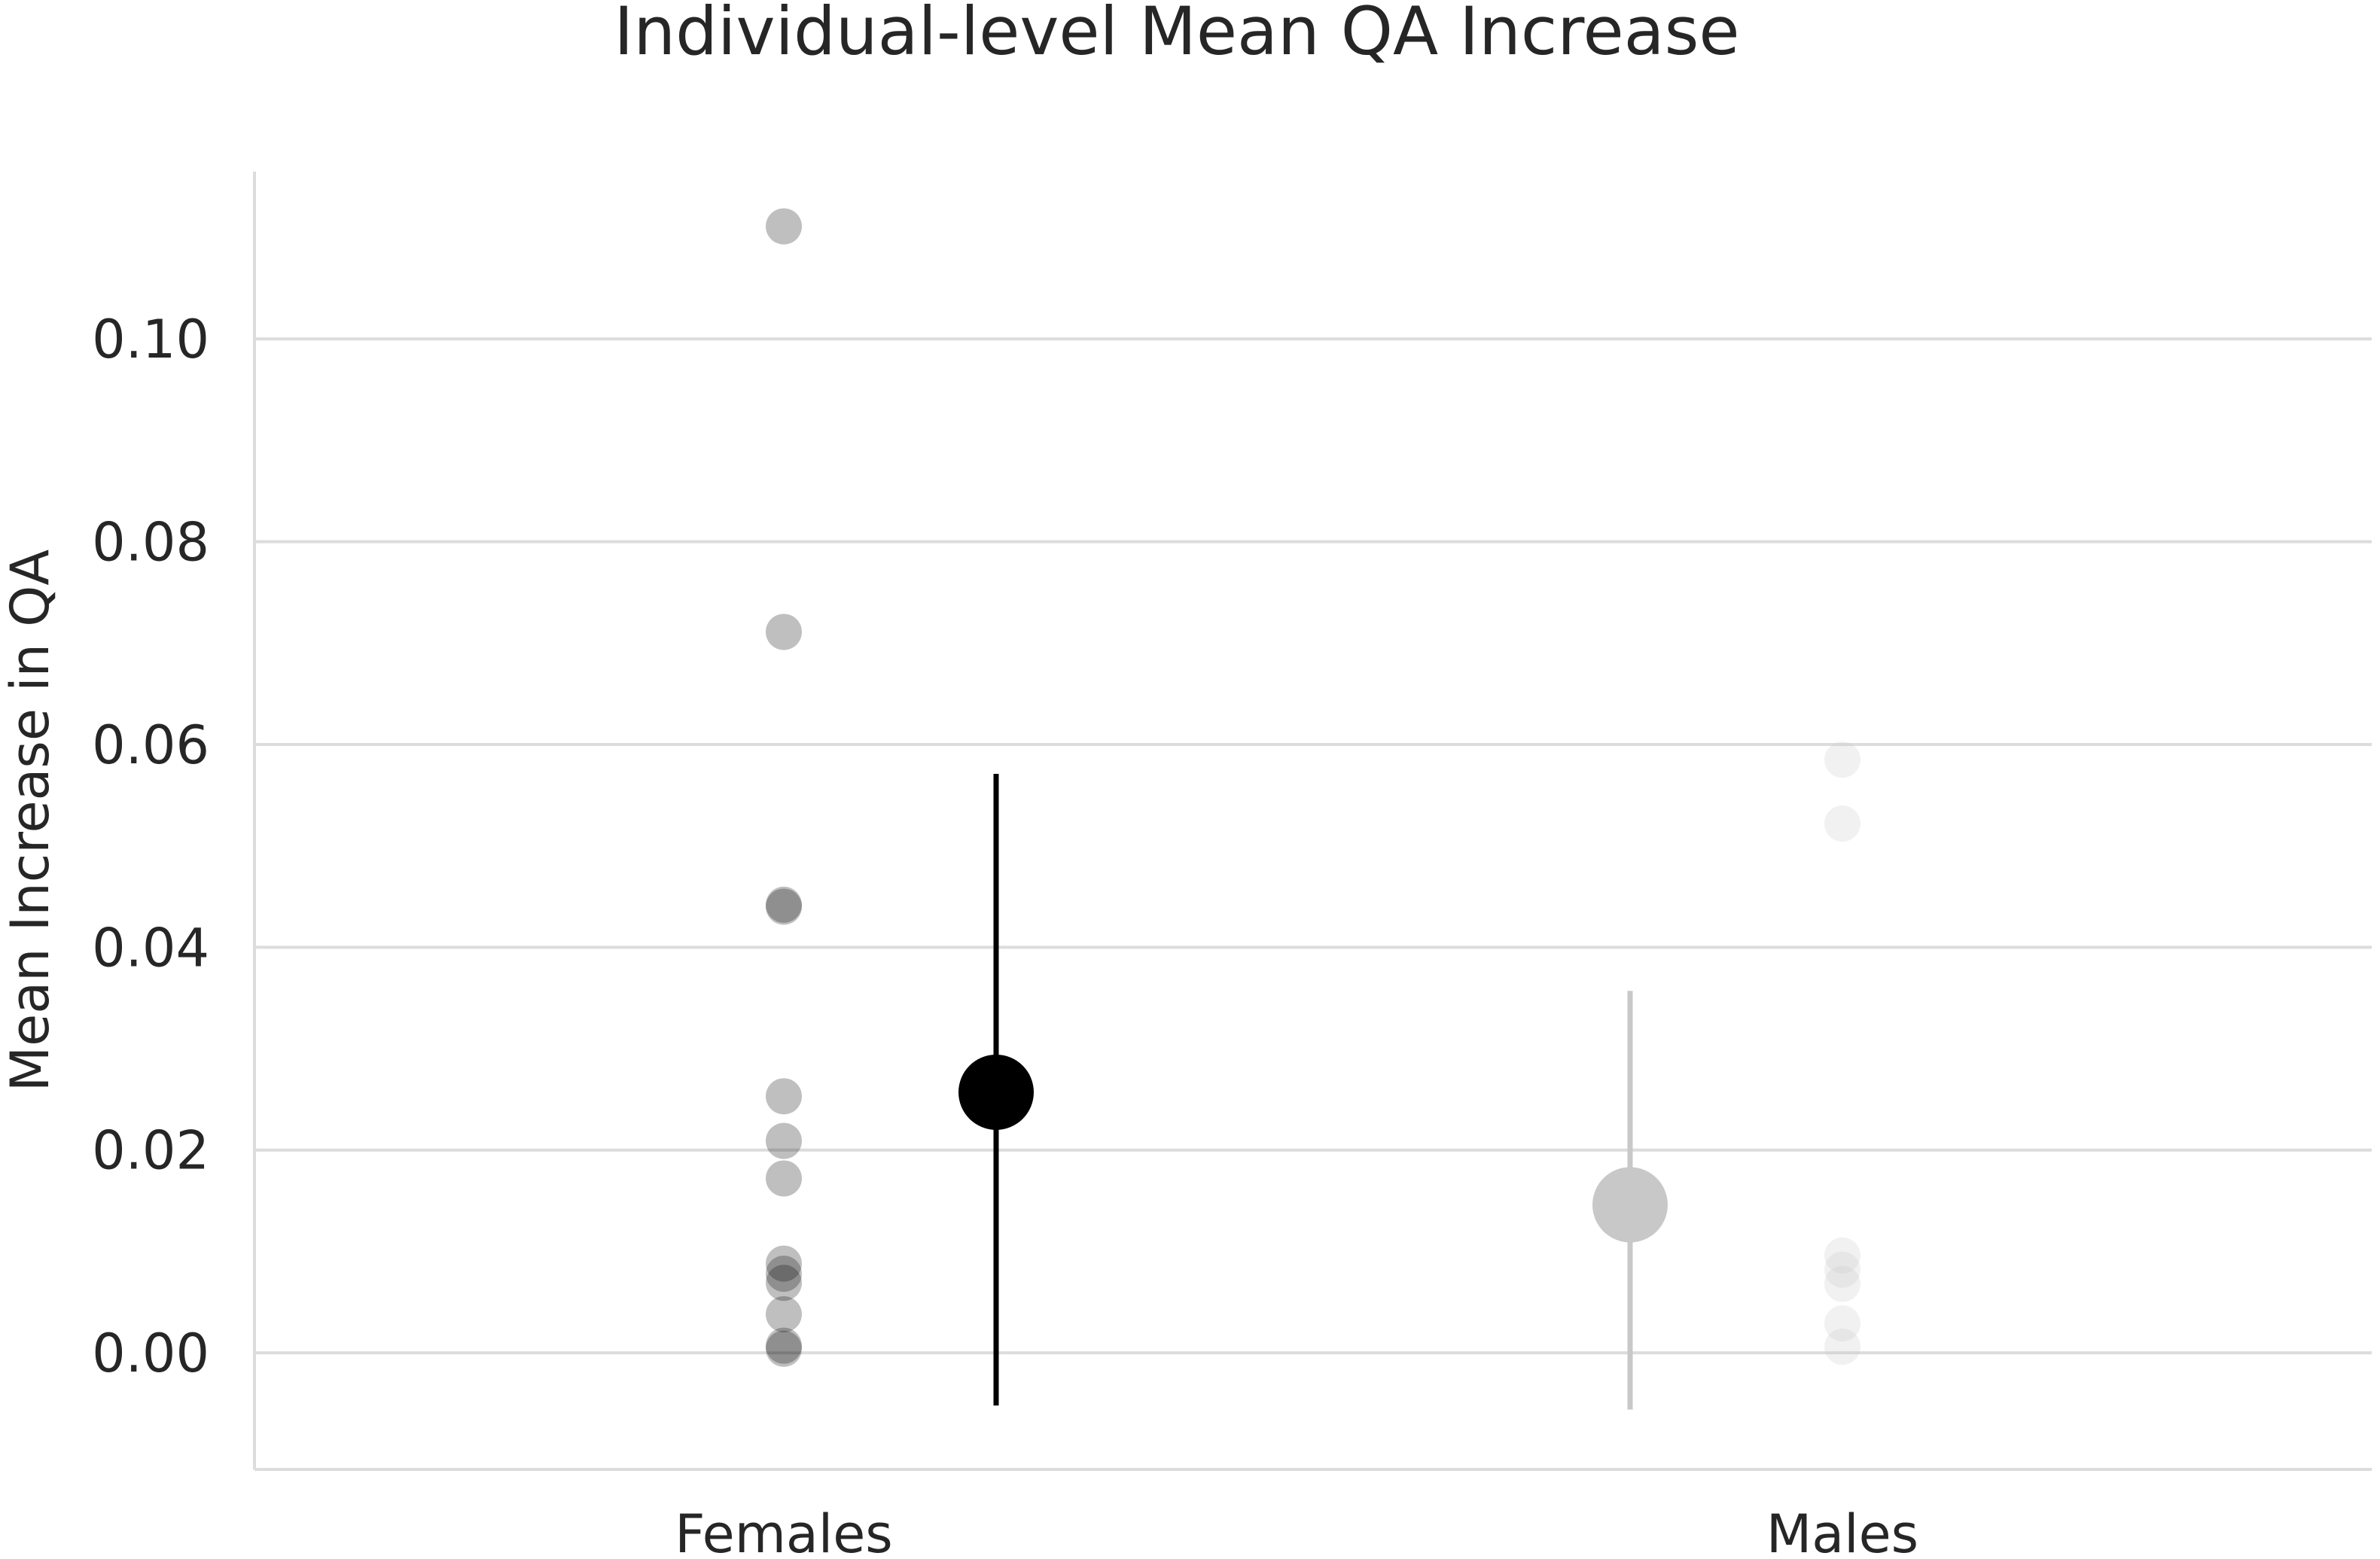  Describe the element at coordinates (150, 948) in the screenshot. I see `y-tick-label: 0.04` at that location.